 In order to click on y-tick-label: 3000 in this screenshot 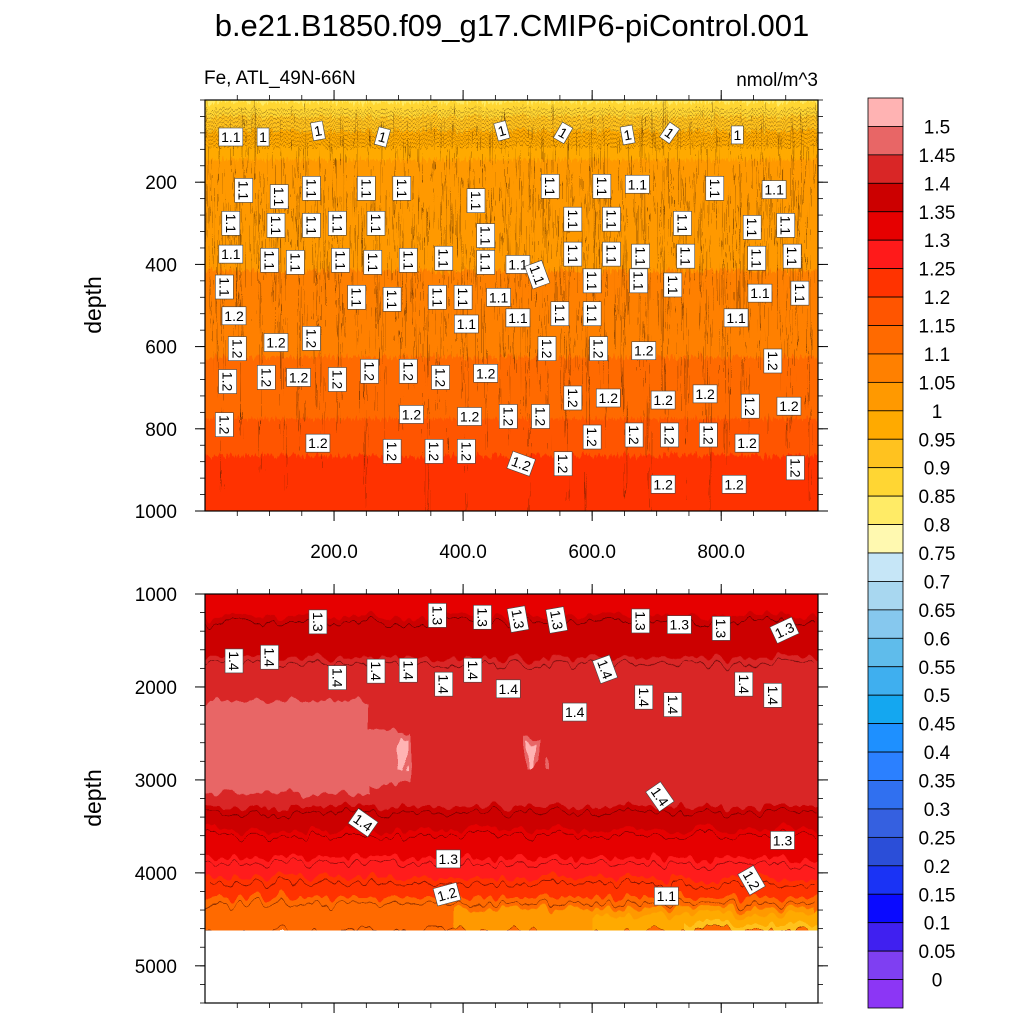, I will do `click(156, 781)`.